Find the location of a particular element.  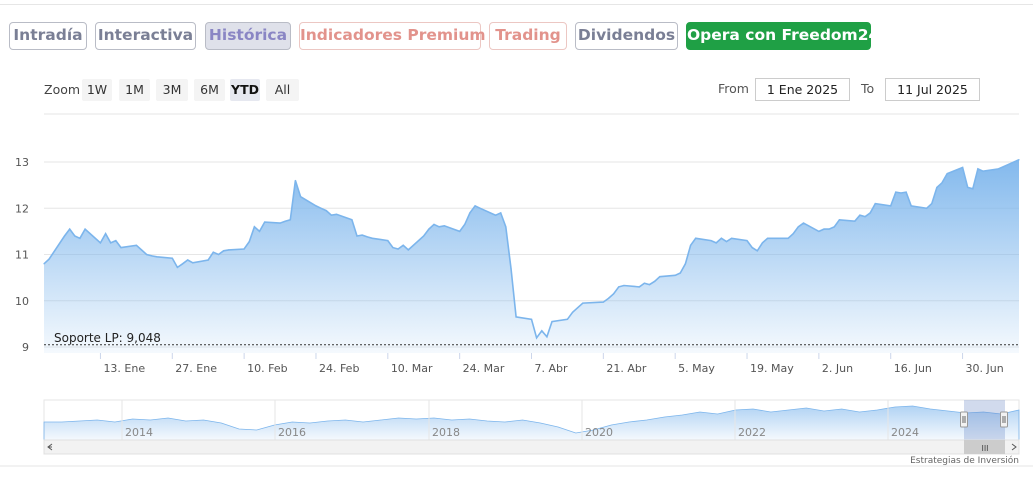

from-label: From is located at coordinates (733, 88).